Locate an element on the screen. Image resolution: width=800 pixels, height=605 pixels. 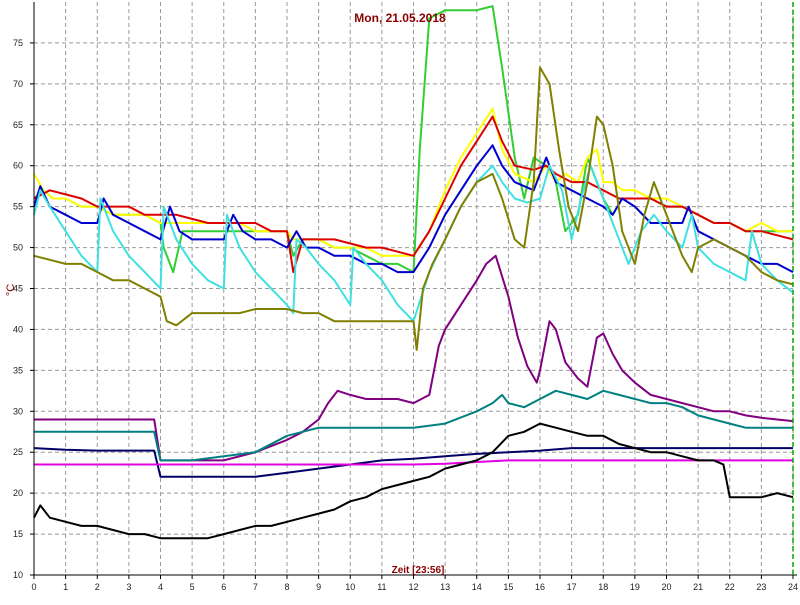
x-tick-label-22: 22 is located at coordinates (730, 587).